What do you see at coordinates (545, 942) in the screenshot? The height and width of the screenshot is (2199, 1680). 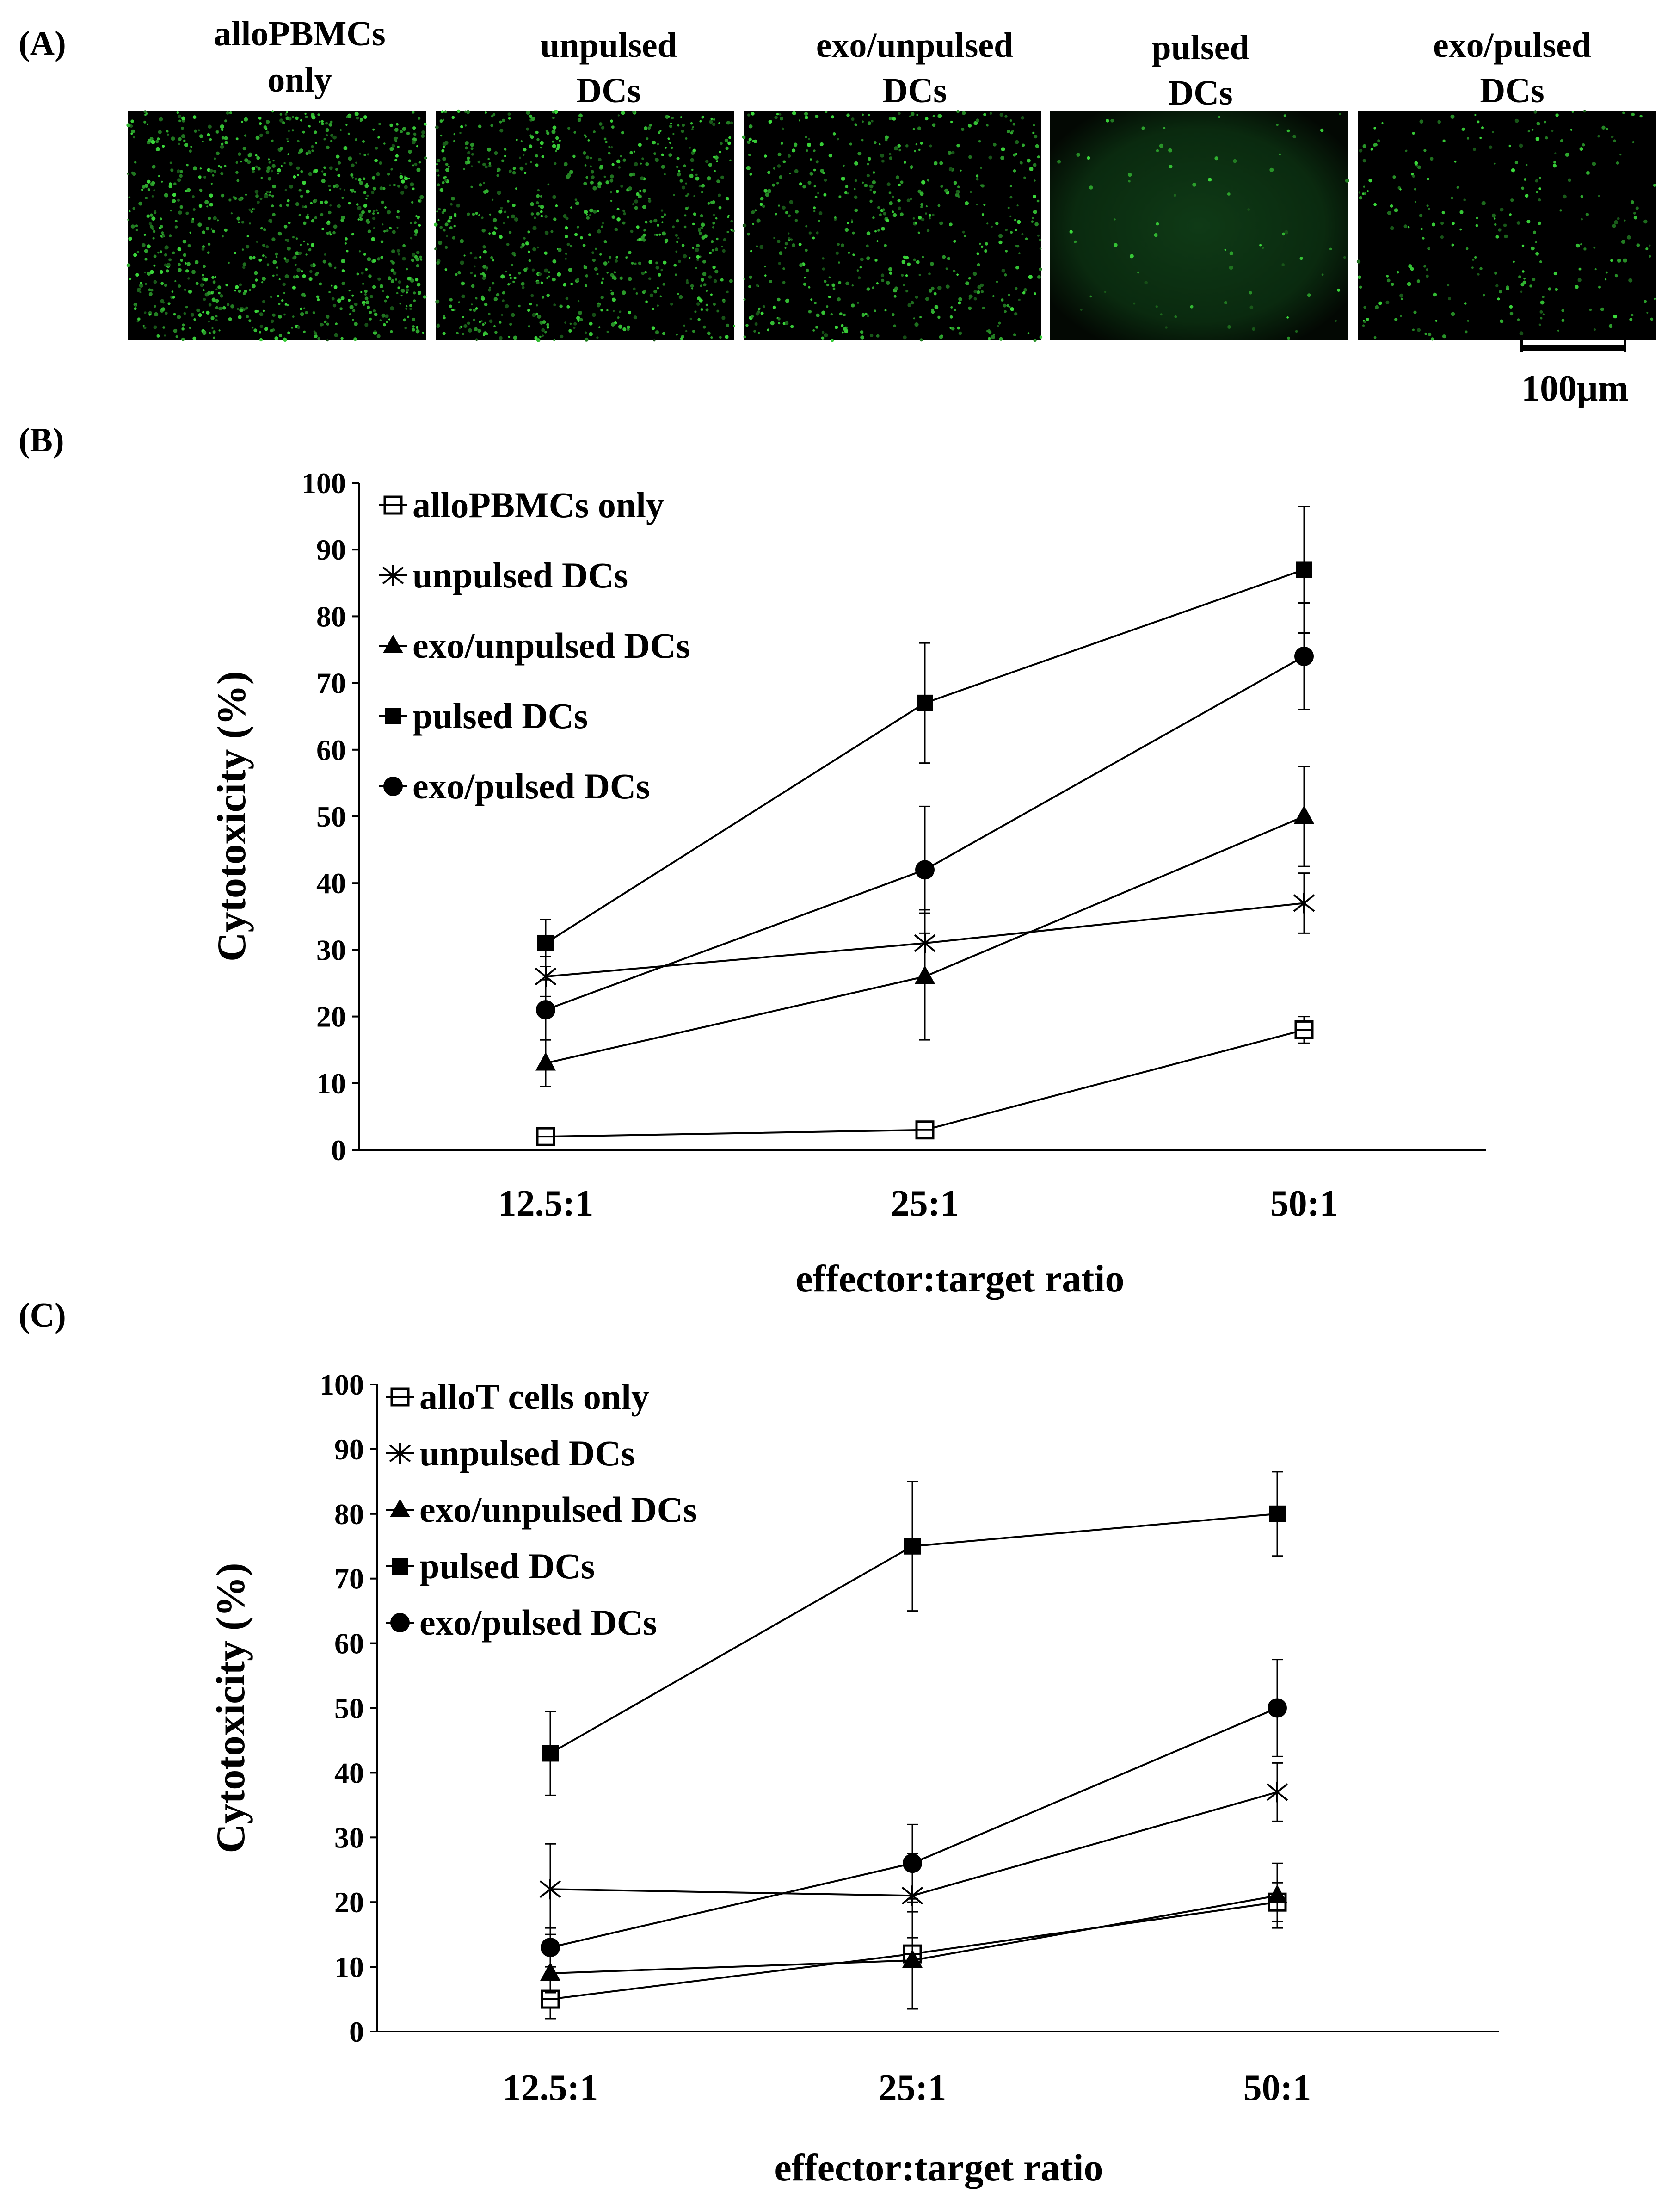 I see `data-point` at bounding box center [545, 942].